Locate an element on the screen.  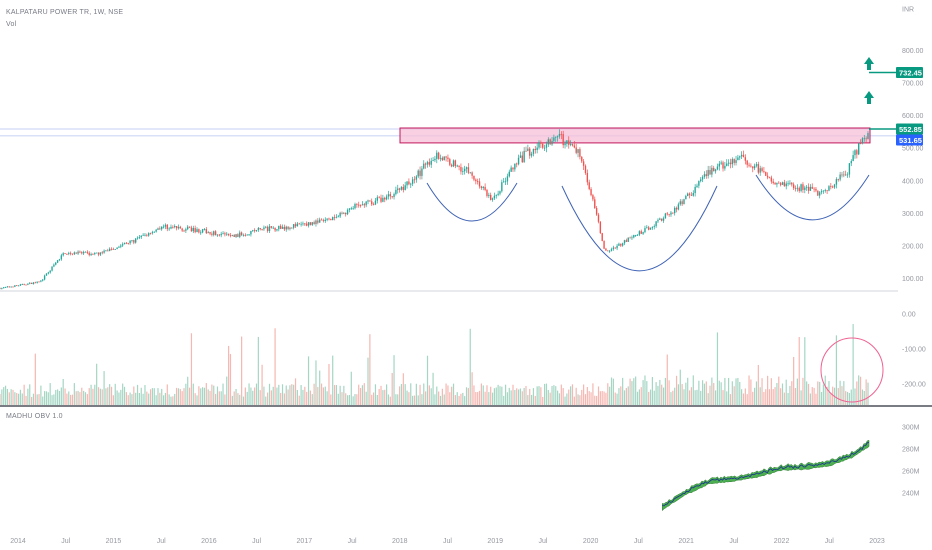
obv-tick-label: 260M is located at coordinates (911, 472).